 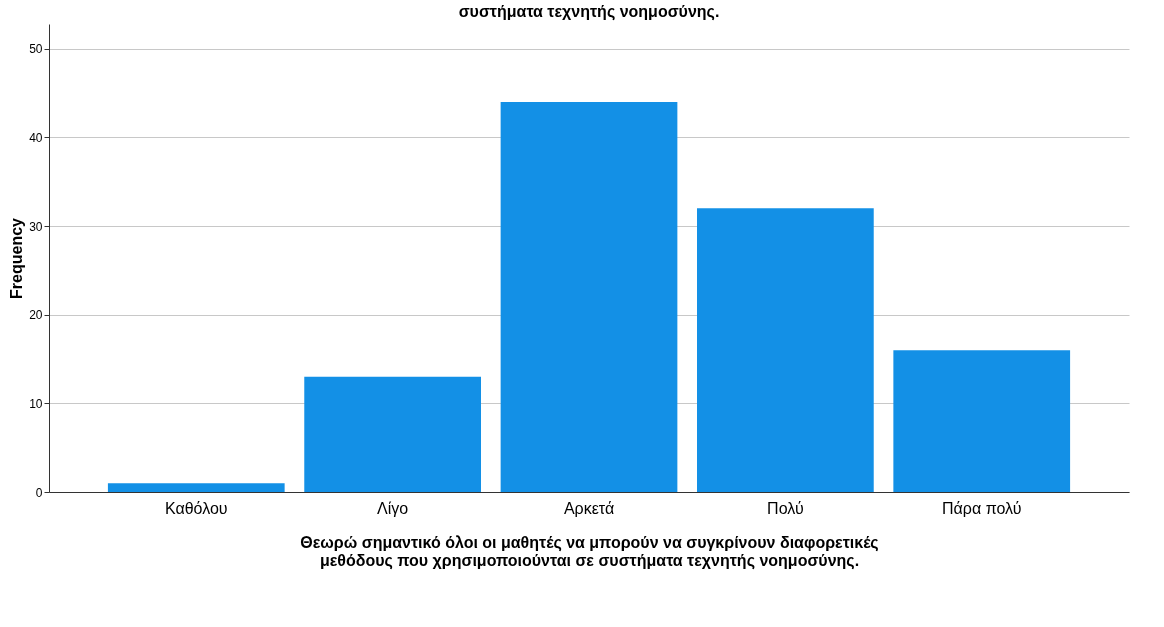 What do you see at coordinates (36, 49) in the screenshot?
I see `y-tick-label: 50` at bounding box center [36, 49].